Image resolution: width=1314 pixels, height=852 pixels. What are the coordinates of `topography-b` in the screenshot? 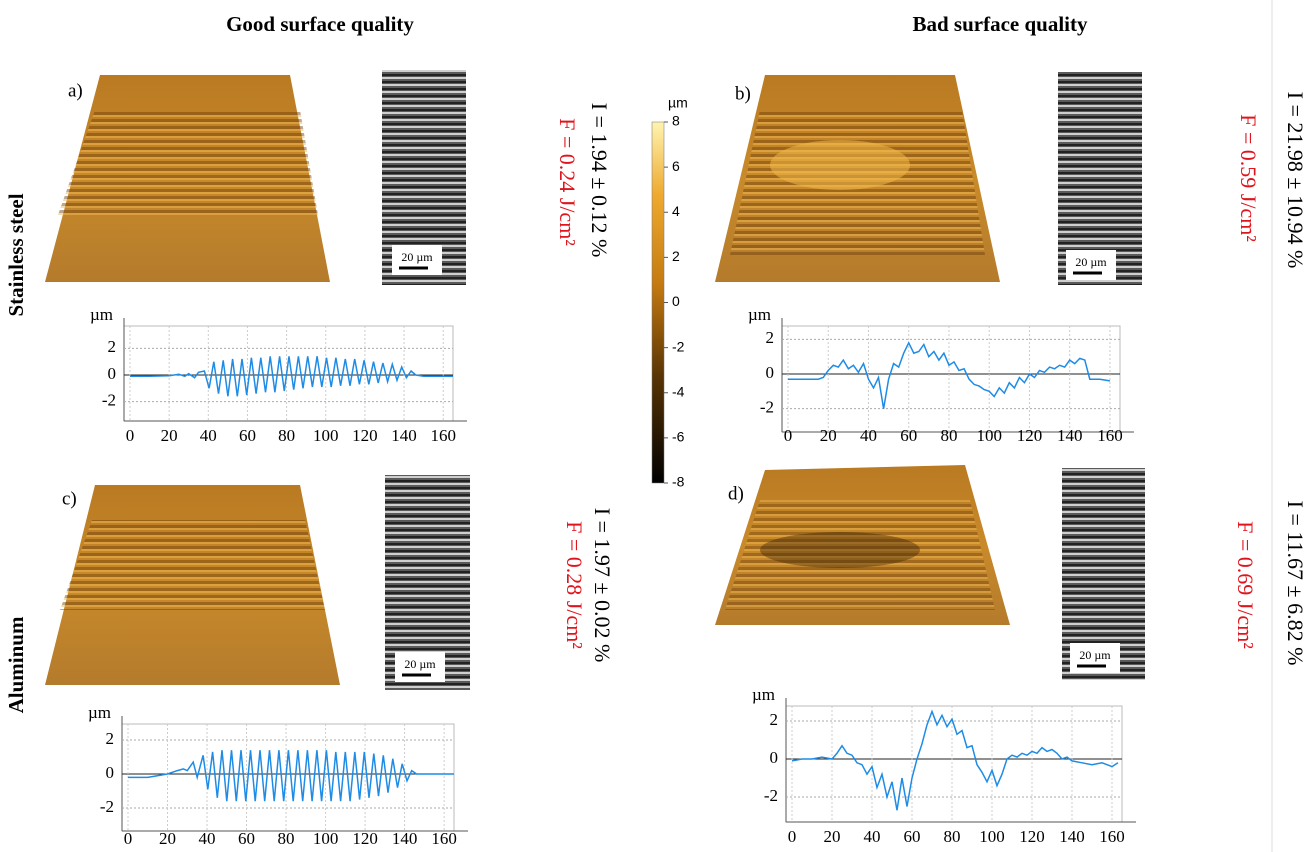 It's located at (857, 178).